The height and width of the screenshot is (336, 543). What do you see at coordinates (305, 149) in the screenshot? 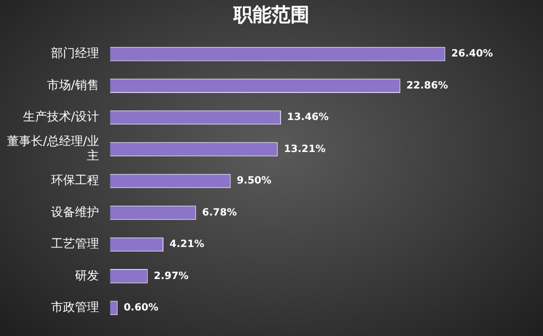
I see `data-label: 13.21%` at bounding box center [305, 149].